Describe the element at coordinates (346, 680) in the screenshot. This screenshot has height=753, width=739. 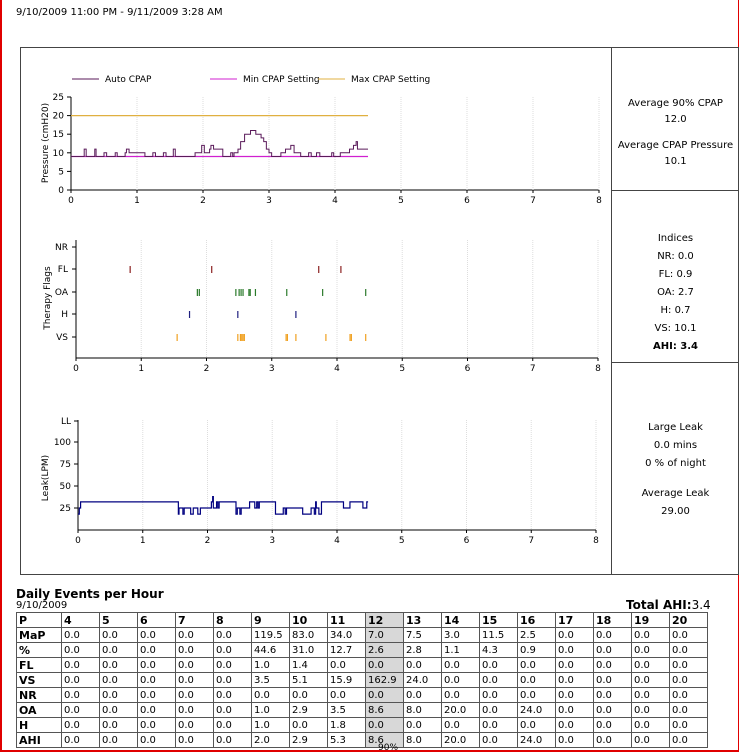
I see `table-cell: 15.9` at that location.